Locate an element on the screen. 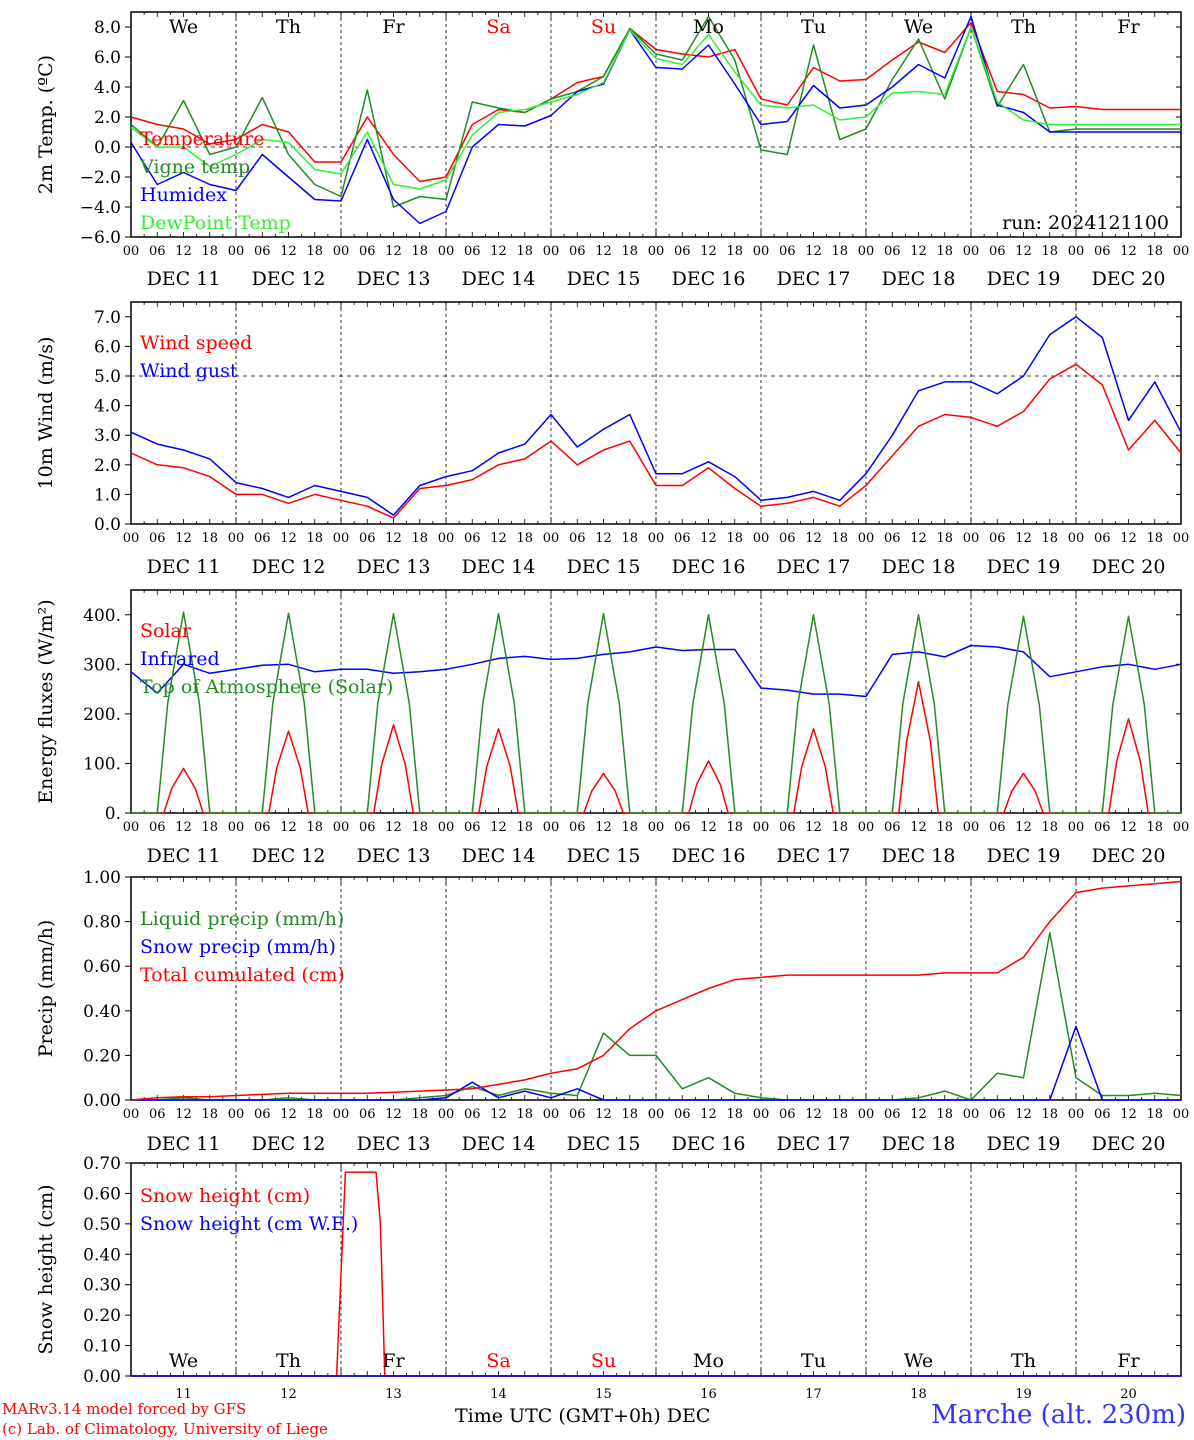  x-date-label: DEC 19 is located at coordinates (1024, 567).